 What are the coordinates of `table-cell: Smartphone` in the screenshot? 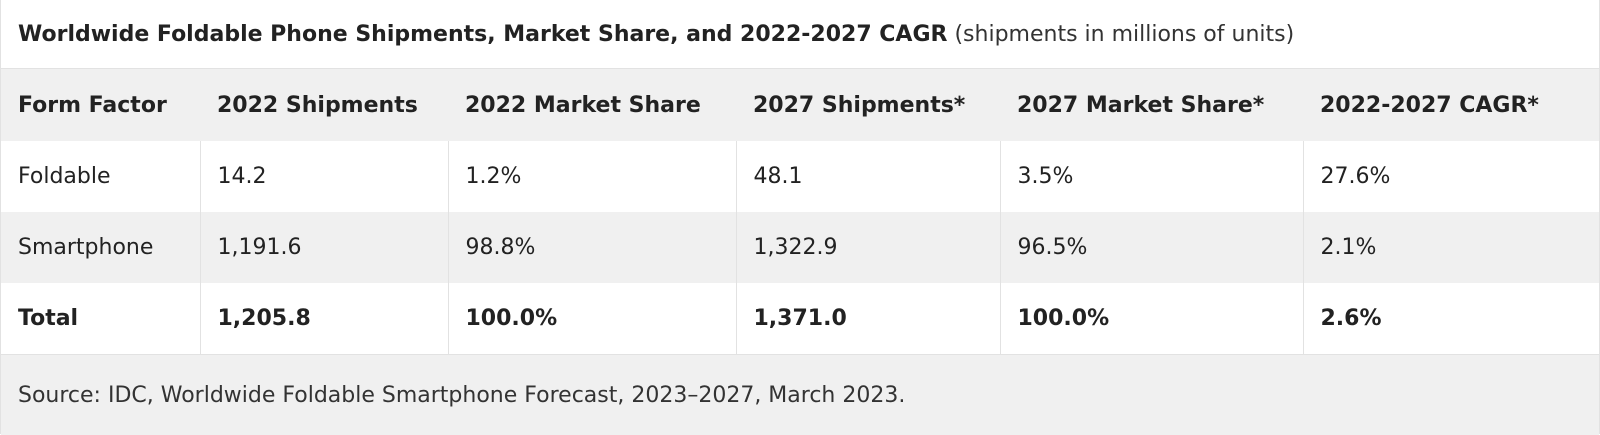 It's located at (101, 247).